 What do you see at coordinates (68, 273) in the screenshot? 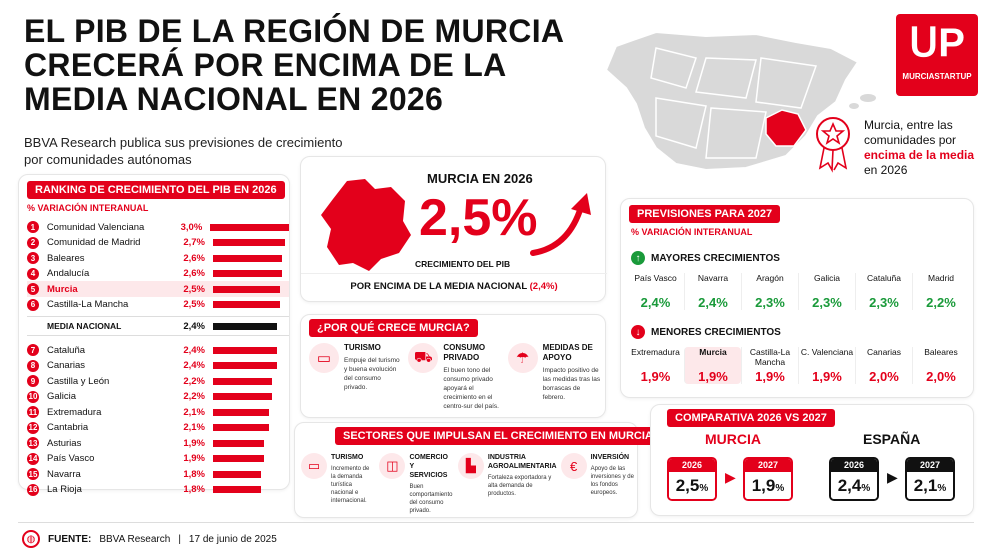
I see `region-name: Andalucía` at bounding box center [68, 273].